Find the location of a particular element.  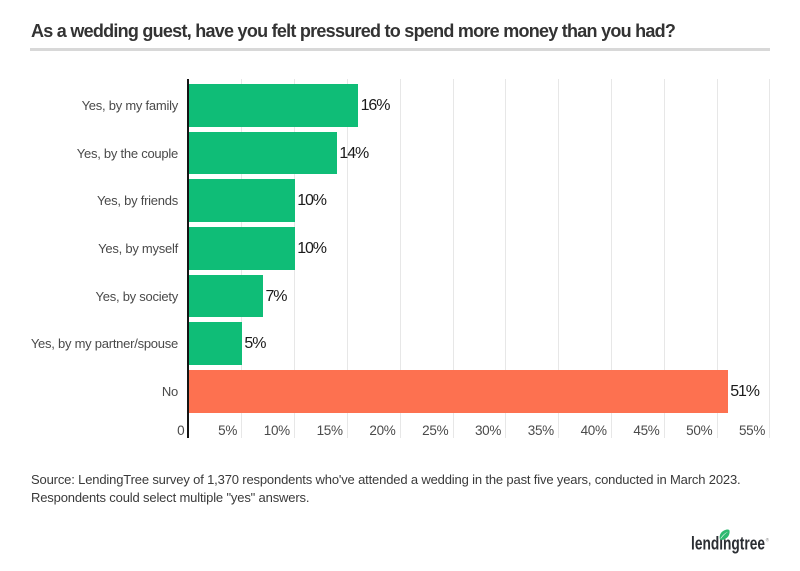

svg-text: lendingtree is located at coordinates (728, 544).